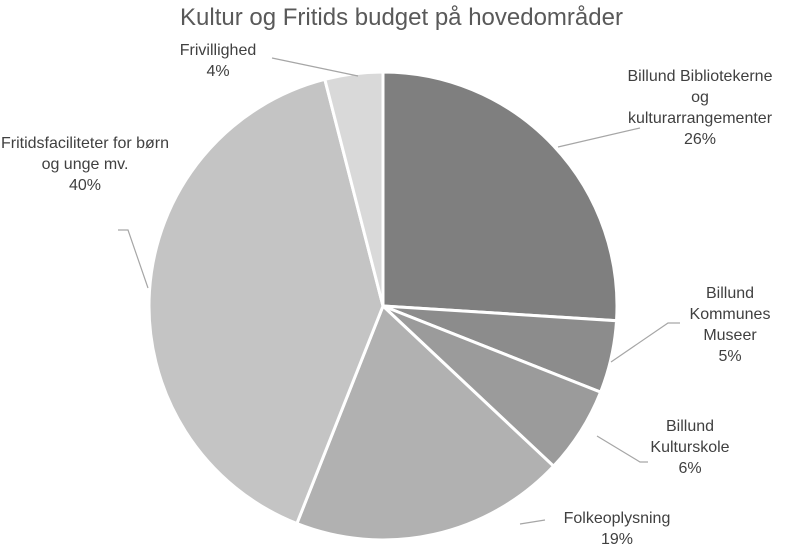 This screenshot has height=550, width=803. Describe the element at coordinates (218, 61) in the screenshot. I see `data-label: Frivillighed 4%` at that location.